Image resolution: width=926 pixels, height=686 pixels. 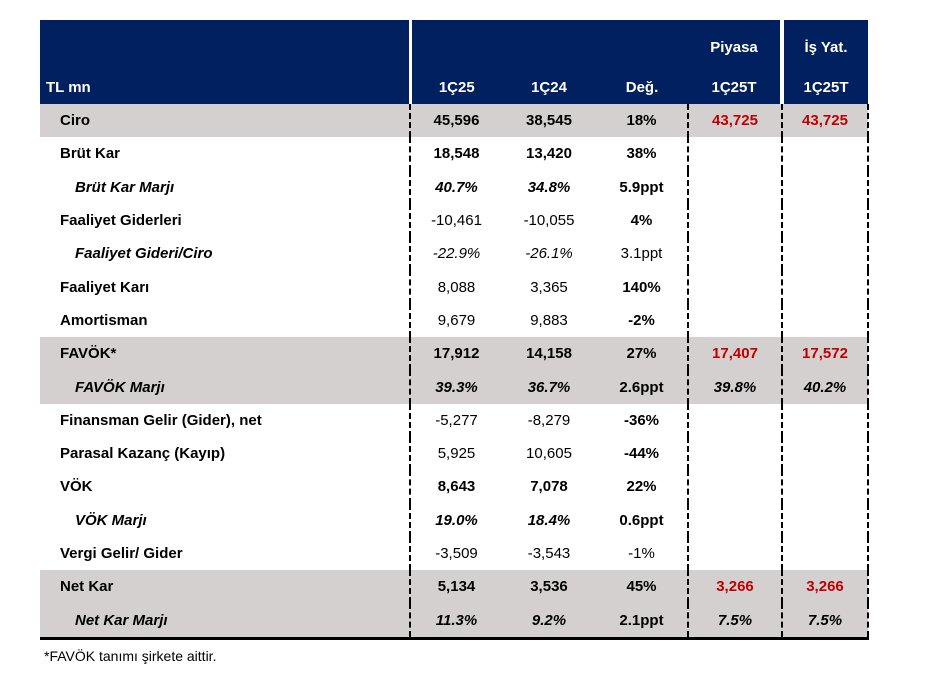 What do you see at coordinates (143, 454) in the screenshot?
I see `row-label: Parasal Kazanç (Kayıp)` at bounding box center [143, 454].